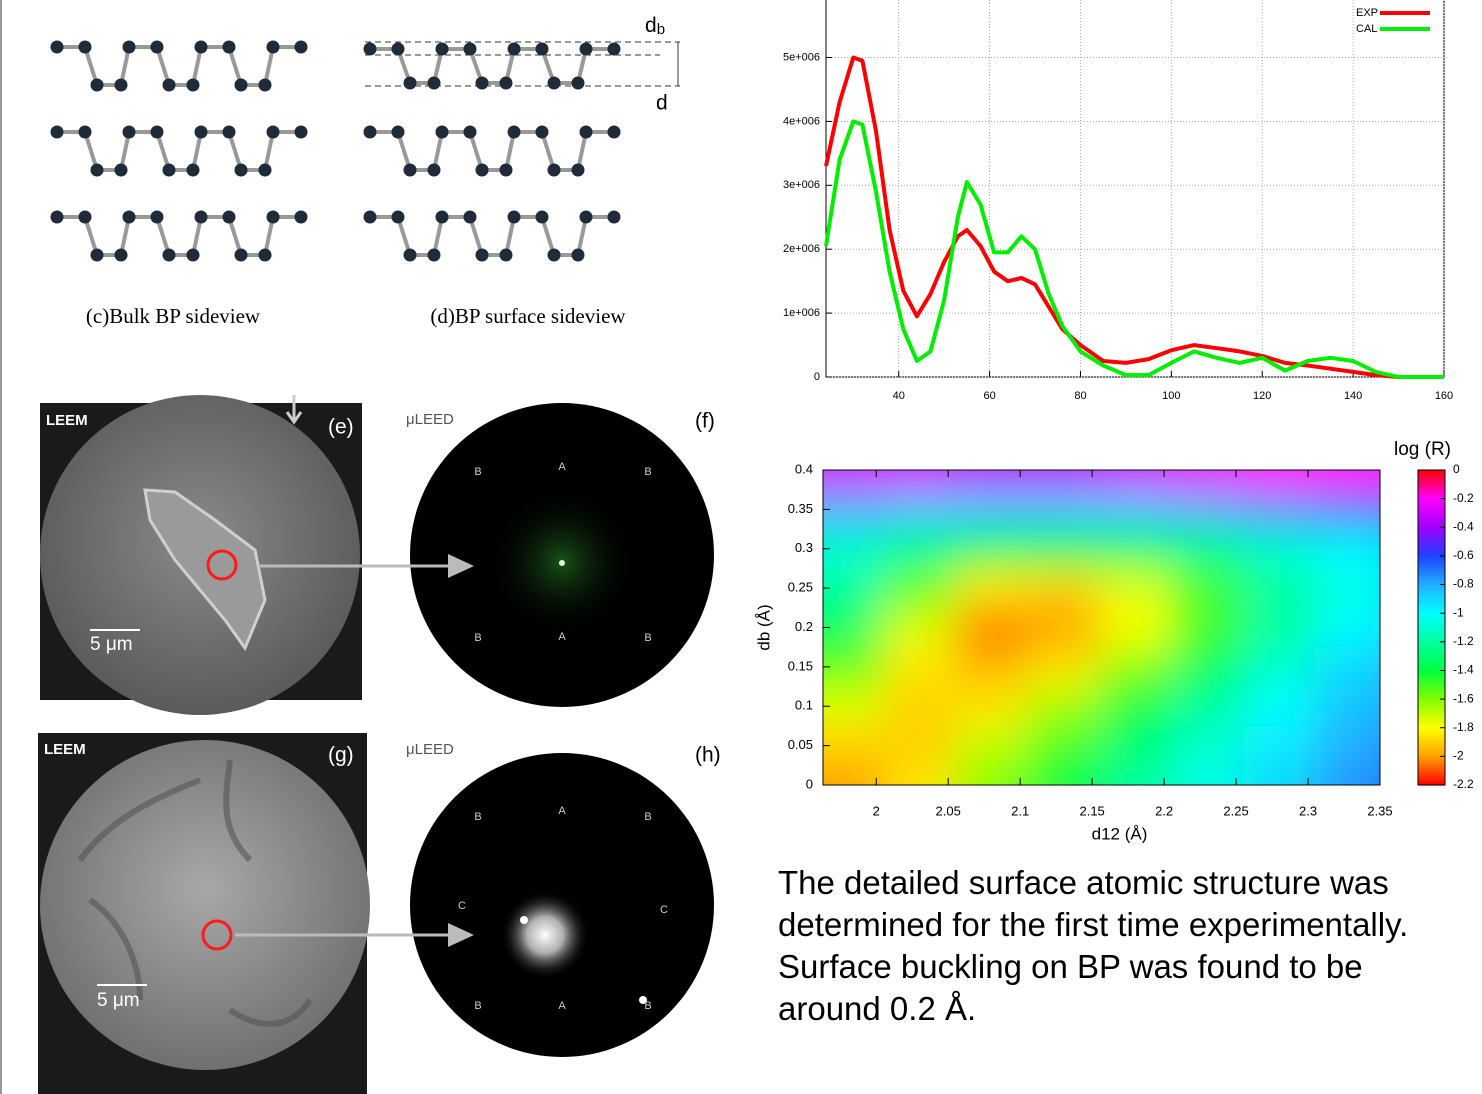  I want to click on y-tick-label: 0.25, so click(800, 587).